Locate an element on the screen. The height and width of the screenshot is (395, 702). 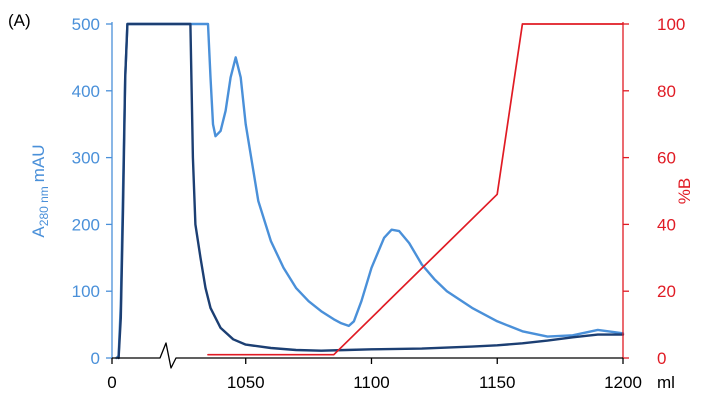
left-y-tick-label: 200 is located at coordinates (86, 224).